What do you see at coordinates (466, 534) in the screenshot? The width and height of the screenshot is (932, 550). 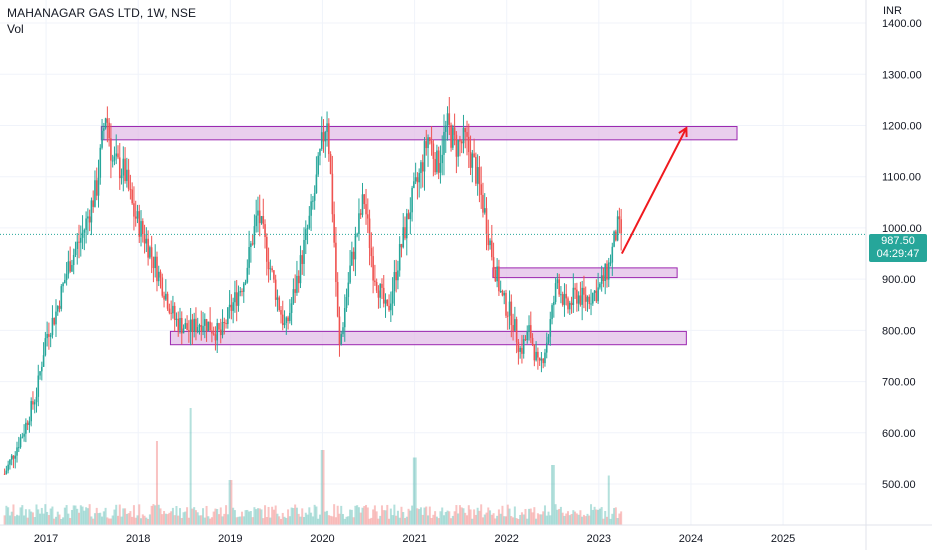 I see `time-axis: 2017 2018 2019 2020 2021 2022 2023 2024 2025` at bounding box center [466, 534].